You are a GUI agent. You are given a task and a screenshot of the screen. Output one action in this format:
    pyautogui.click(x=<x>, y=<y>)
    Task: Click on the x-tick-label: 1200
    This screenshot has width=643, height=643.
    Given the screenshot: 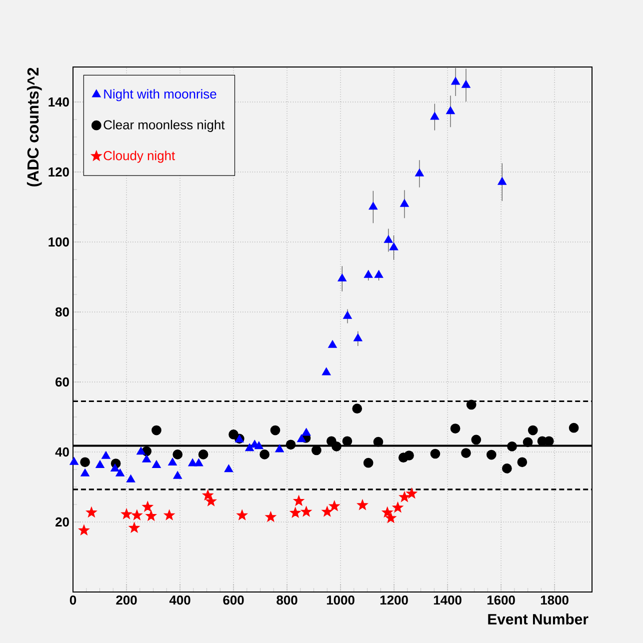 What is the action you would take?
    pyautogui.click(x=394, y=600)
    